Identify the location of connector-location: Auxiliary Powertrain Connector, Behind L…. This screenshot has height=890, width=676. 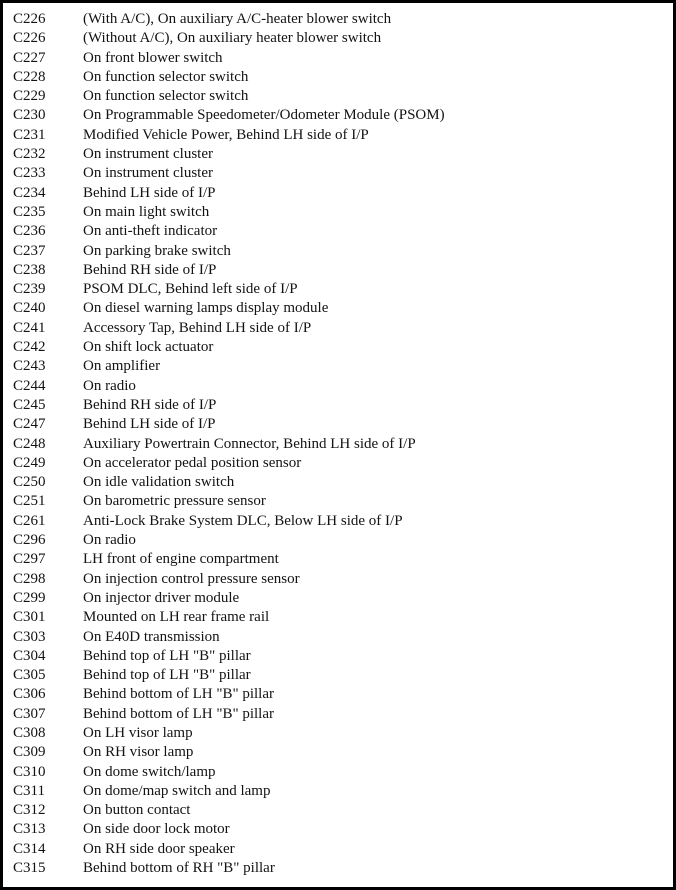
(249, 443).